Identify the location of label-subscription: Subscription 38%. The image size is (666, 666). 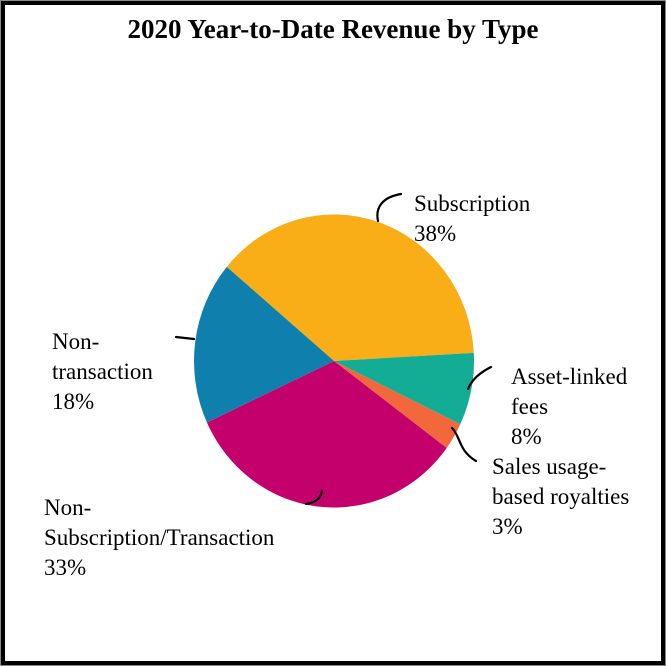
(472, 219).